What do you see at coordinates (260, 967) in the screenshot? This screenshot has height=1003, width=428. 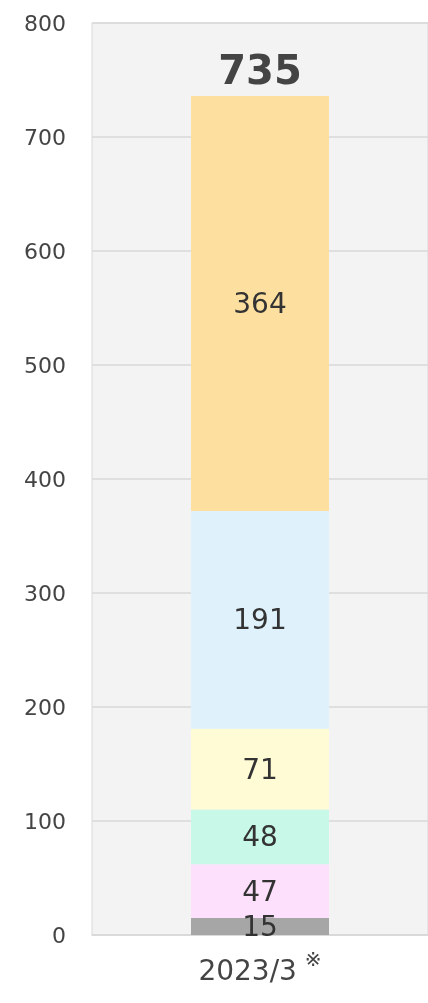 I see `x-tick-label: 2023/3※` at bounding box center [260, 967].